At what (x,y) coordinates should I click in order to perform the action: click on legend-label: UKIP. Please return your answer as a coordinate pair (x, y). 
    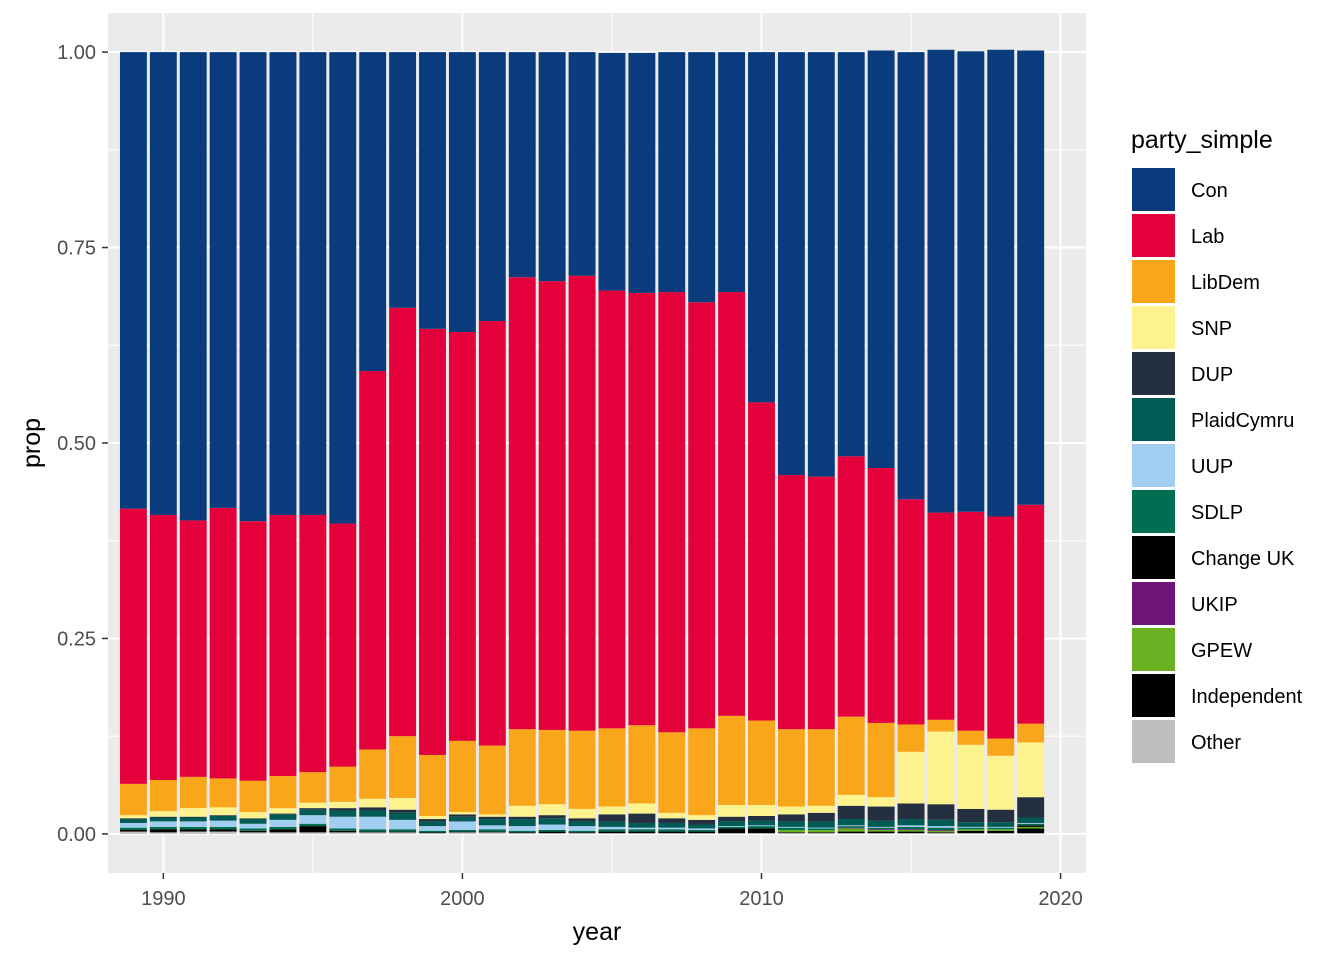
    Looking at the image, I should click on (1214, 605).